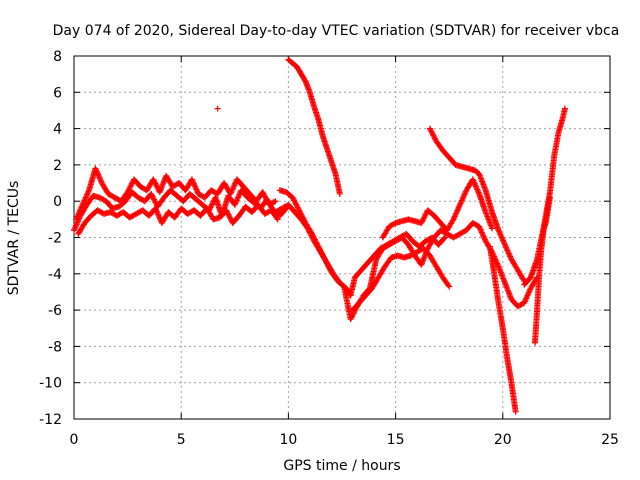 This screenshot has height=480, width=640. I want to click on data-point-final-rise, so click(564, 108).